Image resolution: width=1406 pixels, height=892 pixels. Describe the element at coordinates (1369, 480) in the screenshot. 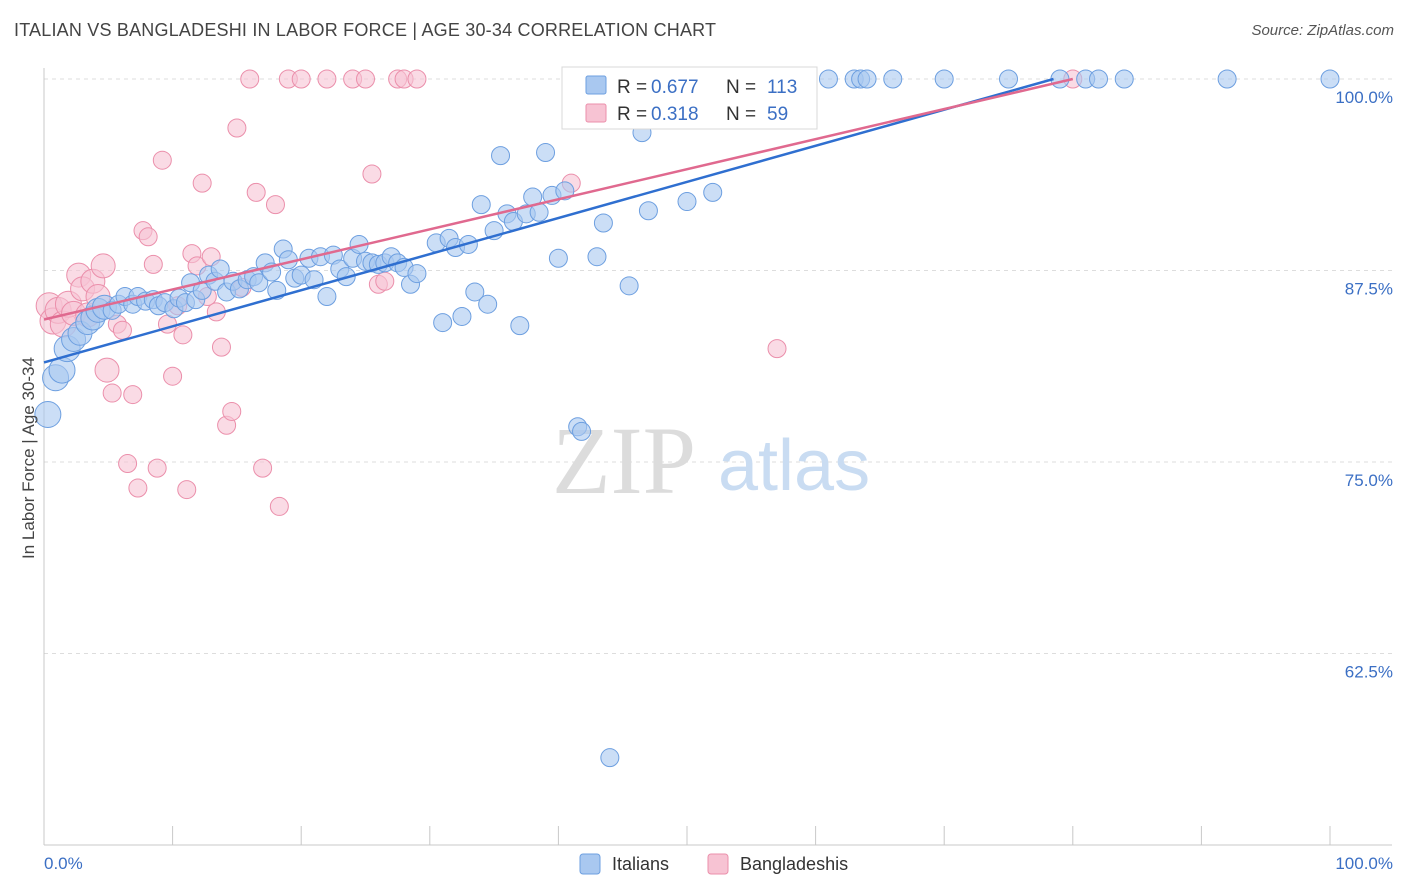

I see `y-tick-label: 75.0%` at that location.